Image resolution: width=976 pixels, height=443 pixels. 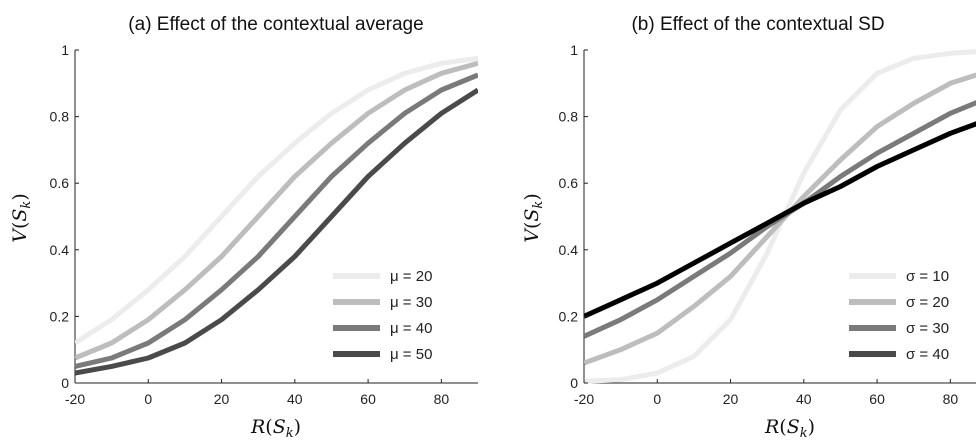 What do you see at coordinates (789, 428) in the screenshot?
I see `panel-b-xlabel: R(Sk)` at bounding box center [789, 428].